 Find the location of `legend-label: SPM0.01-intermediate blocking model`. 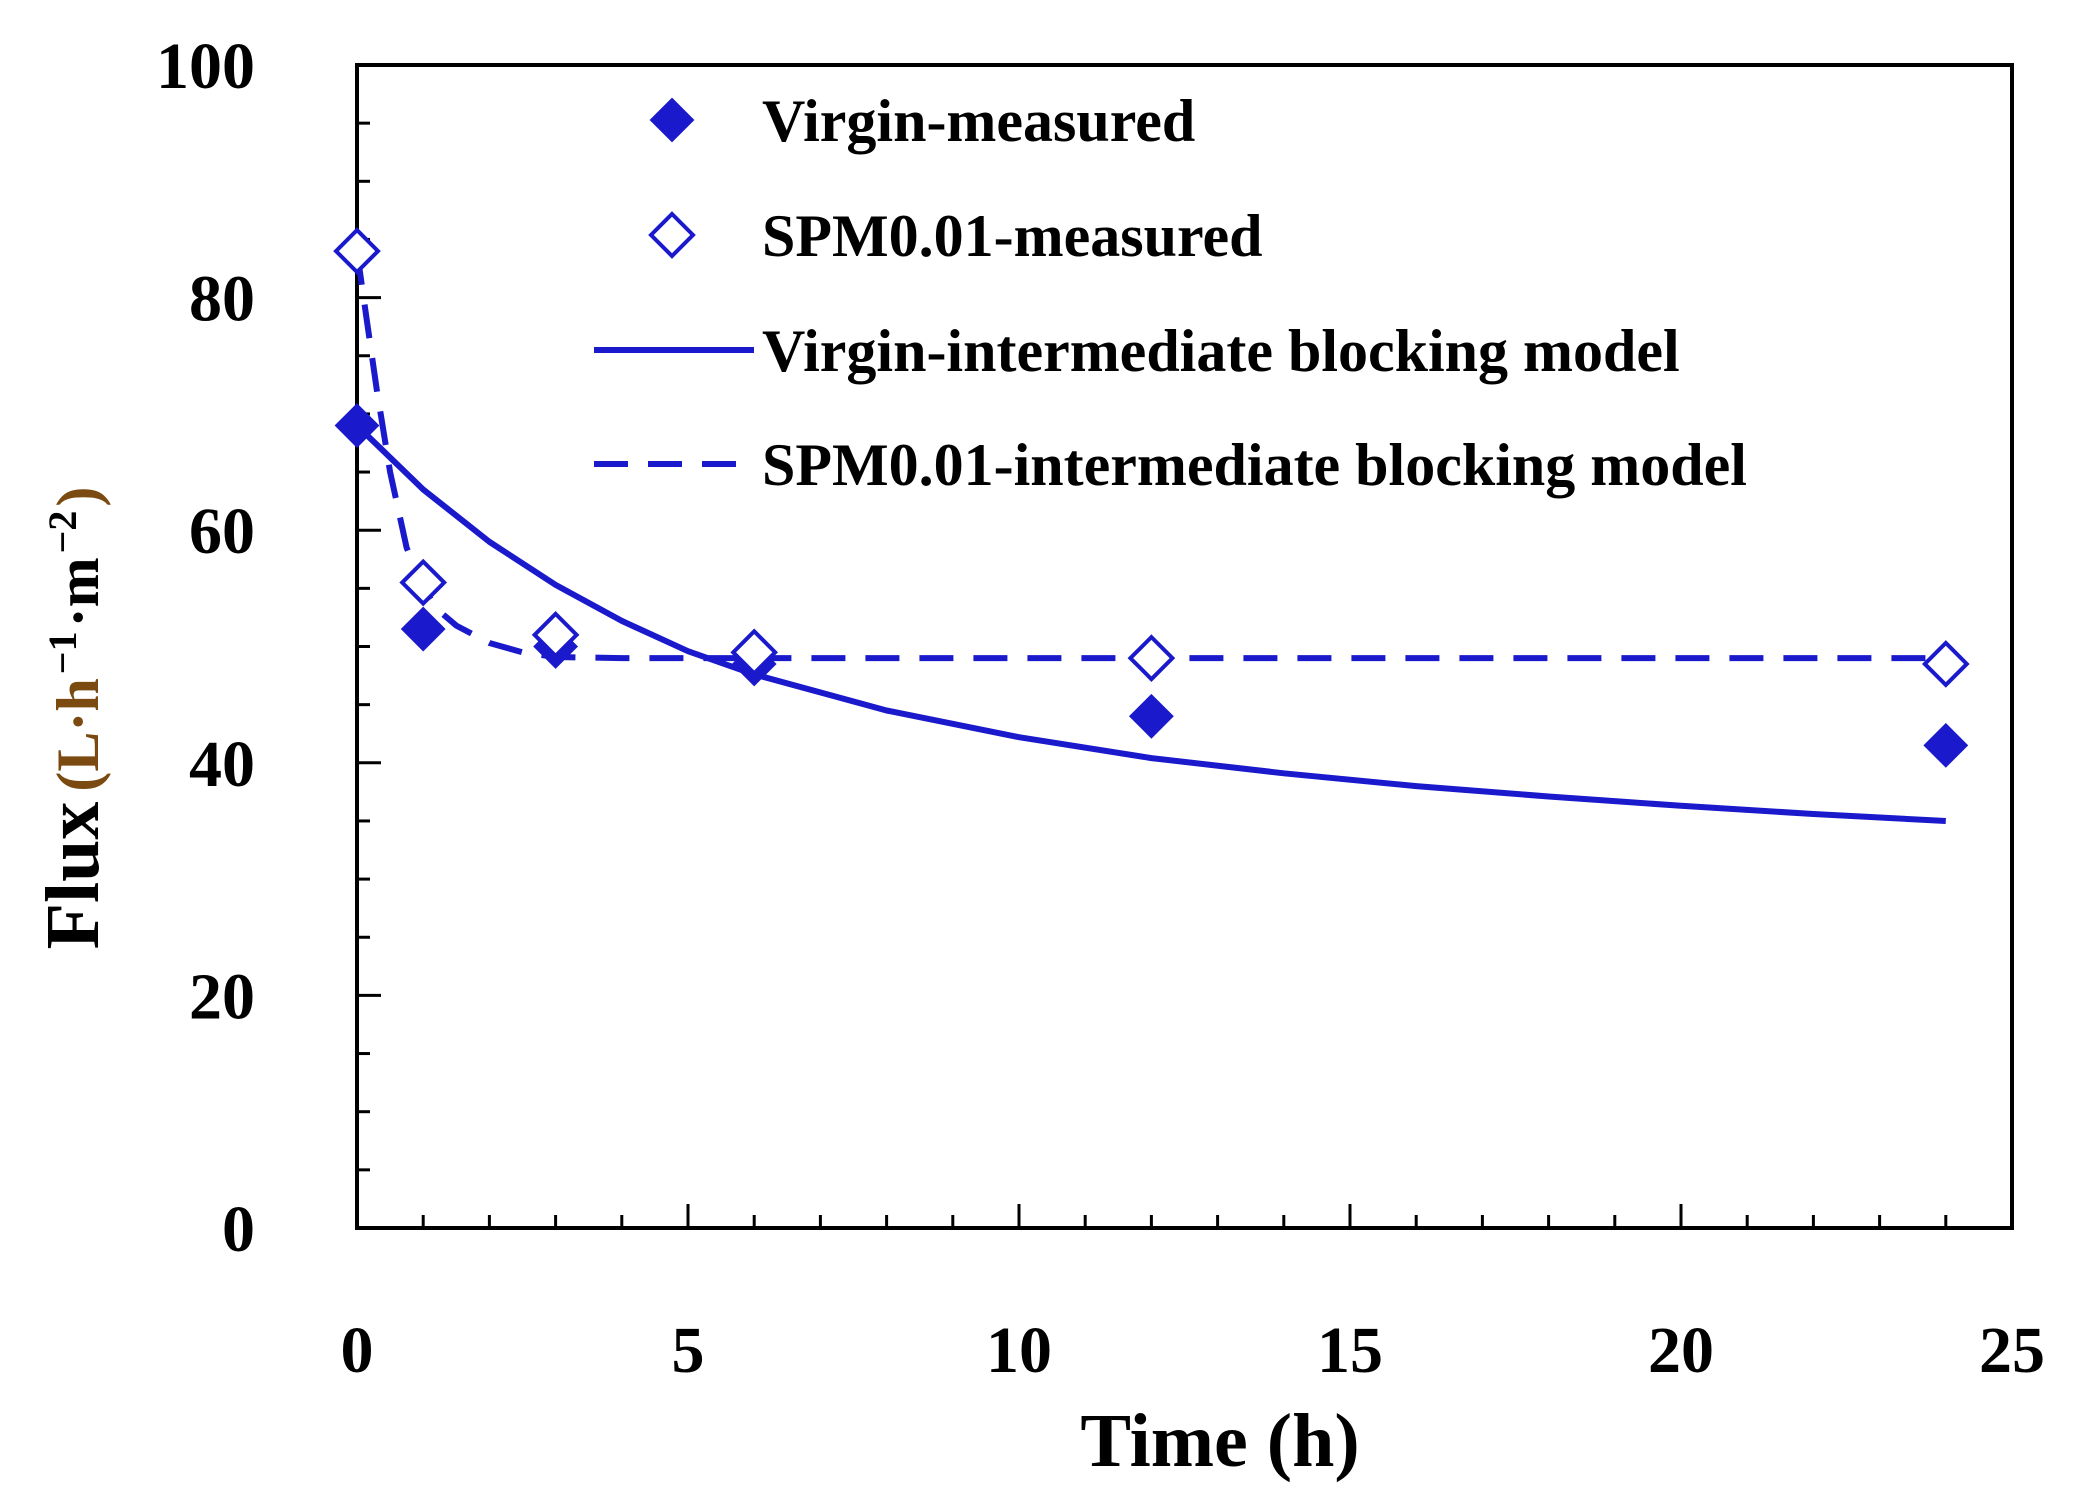

legend-label: SPM0.01-intermediate blocking model is located at coordinates (1254, 465).